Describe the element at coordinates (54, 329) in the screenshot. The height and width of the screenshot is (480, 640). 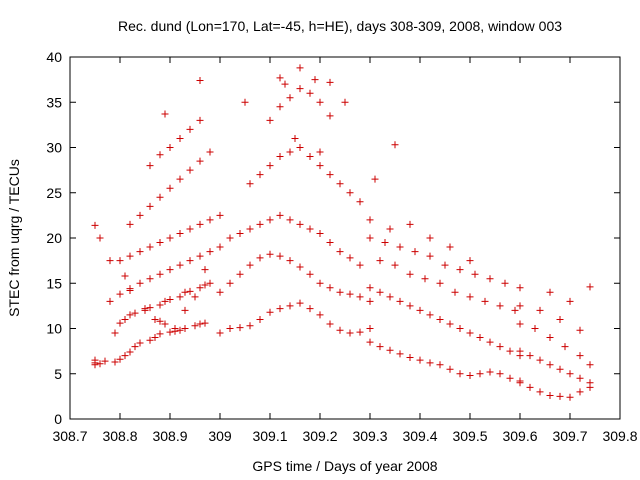
I see `y-tick-label: 10` at that location.